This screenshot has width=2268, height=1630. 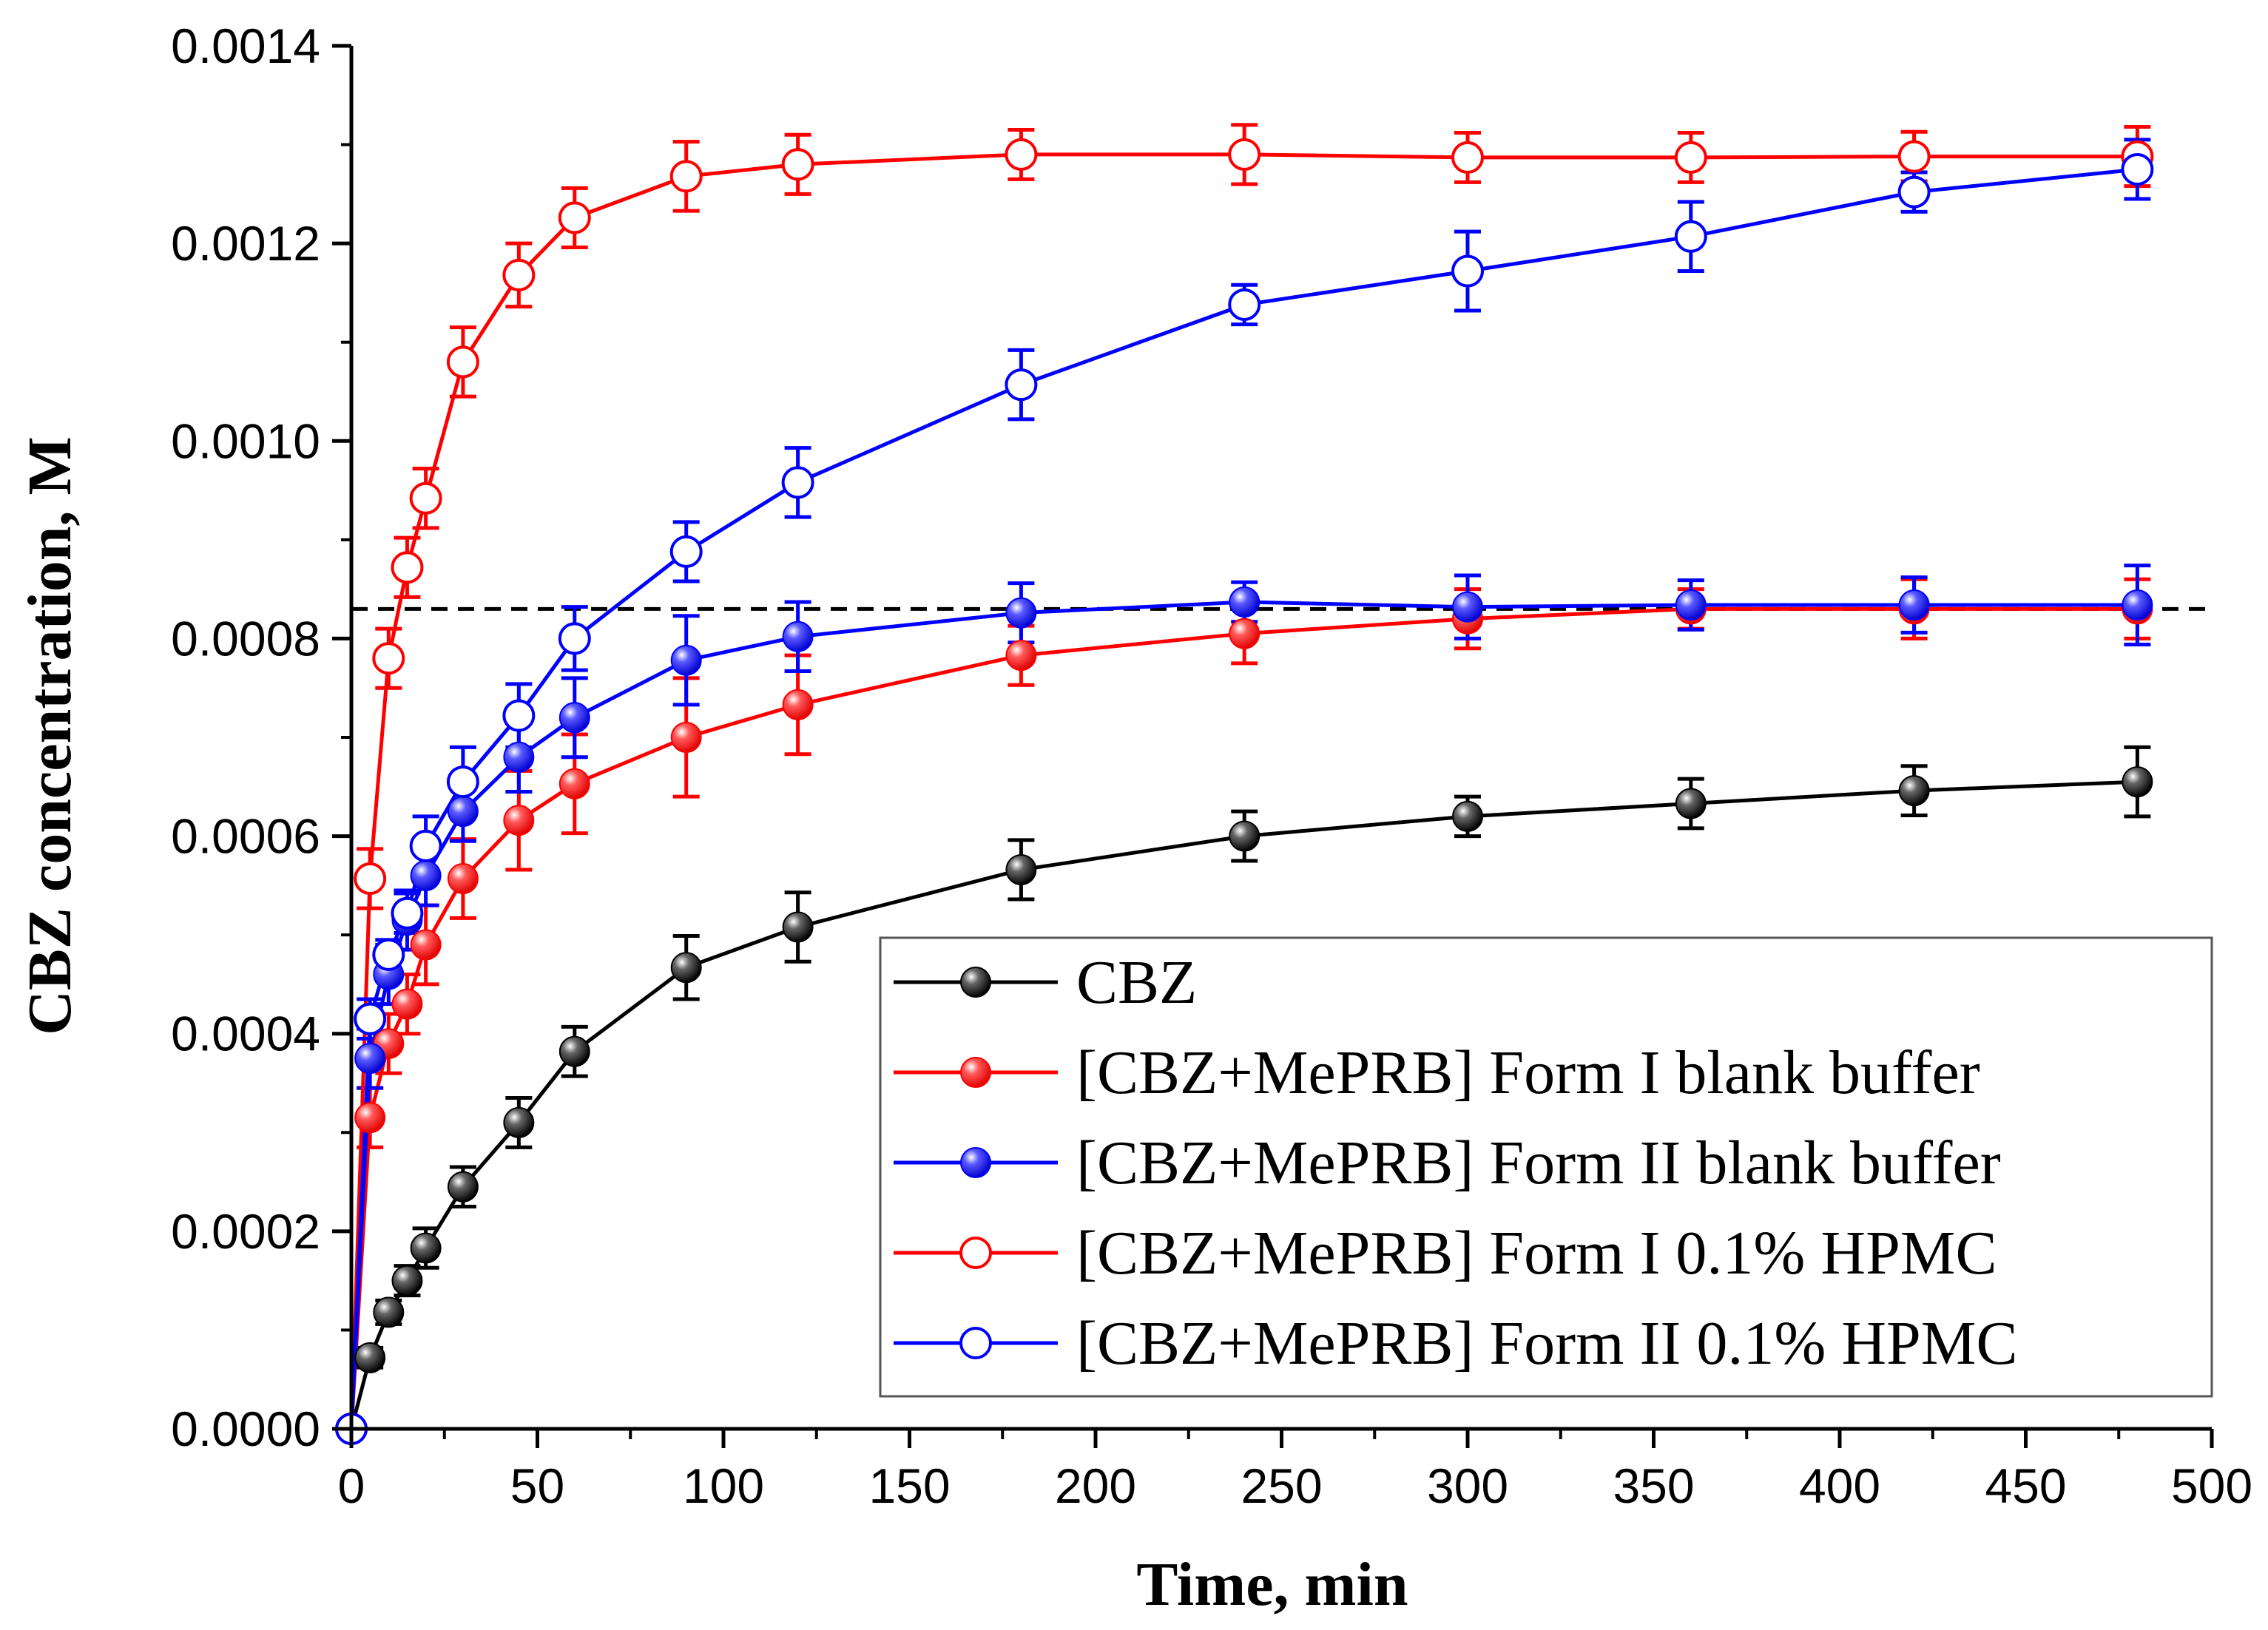 I want to click on x-tick-label: 150, so click(x=909, y=1485).